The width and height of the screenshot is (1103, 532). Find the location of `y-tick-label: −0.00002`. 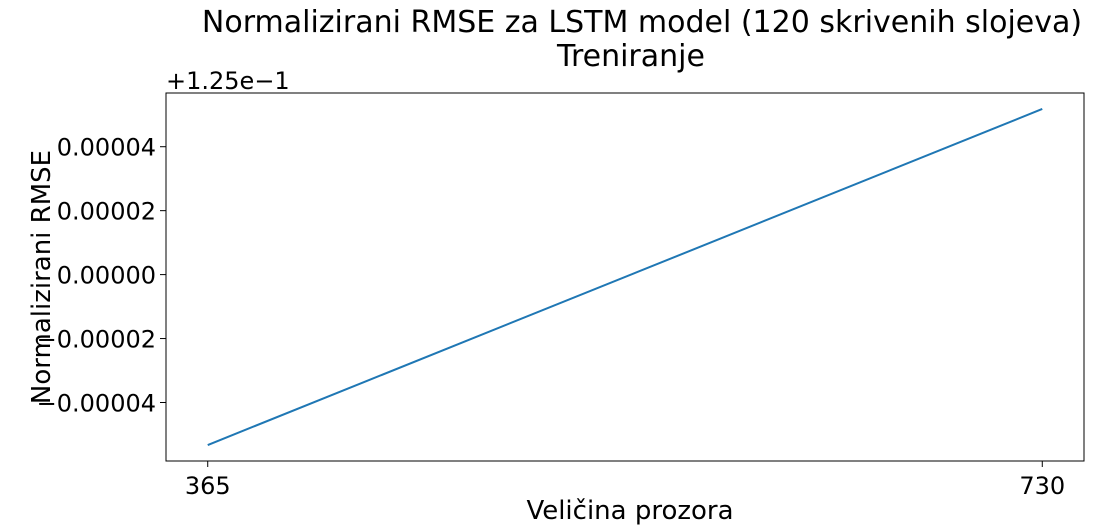

y-tick-label: −0.00002 is located at coordinates (96, 340).